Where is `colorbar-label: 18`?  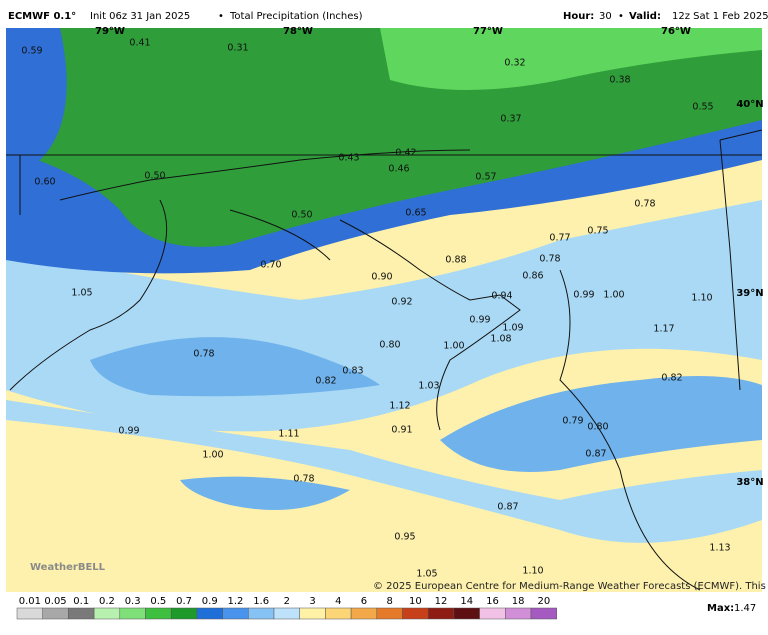
colorbar-label: 18 is located at coordinates (518, 601).